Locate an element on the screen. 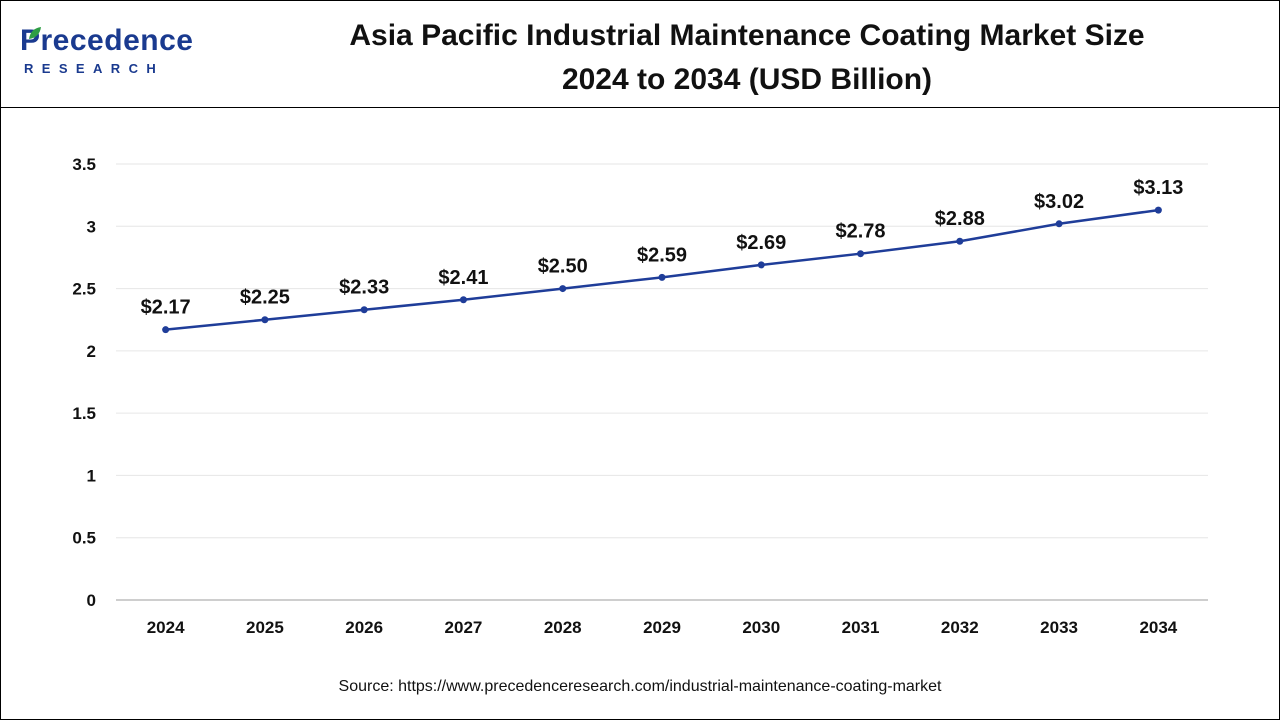 The image size is (1280, 720). x-tick-label: 2031 is located at coordinates (861, 627).